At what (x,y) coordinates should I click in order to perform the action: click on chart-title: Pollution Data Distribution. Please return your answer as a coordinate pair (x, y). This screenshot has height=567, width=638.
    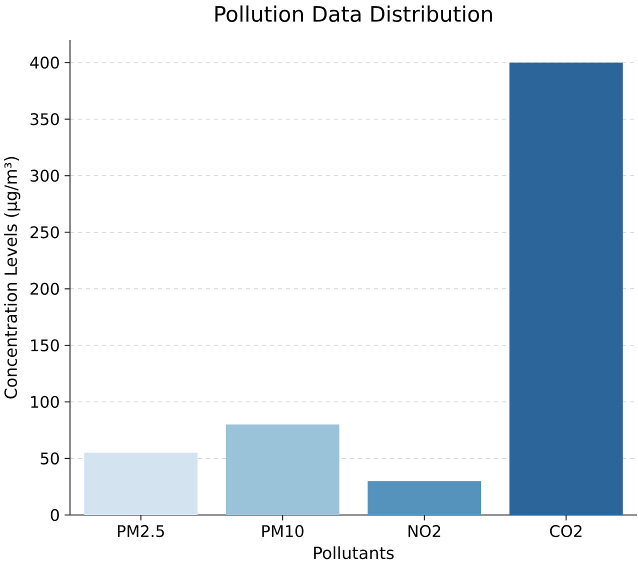
    Looking at the image, I should click on (353, 13).